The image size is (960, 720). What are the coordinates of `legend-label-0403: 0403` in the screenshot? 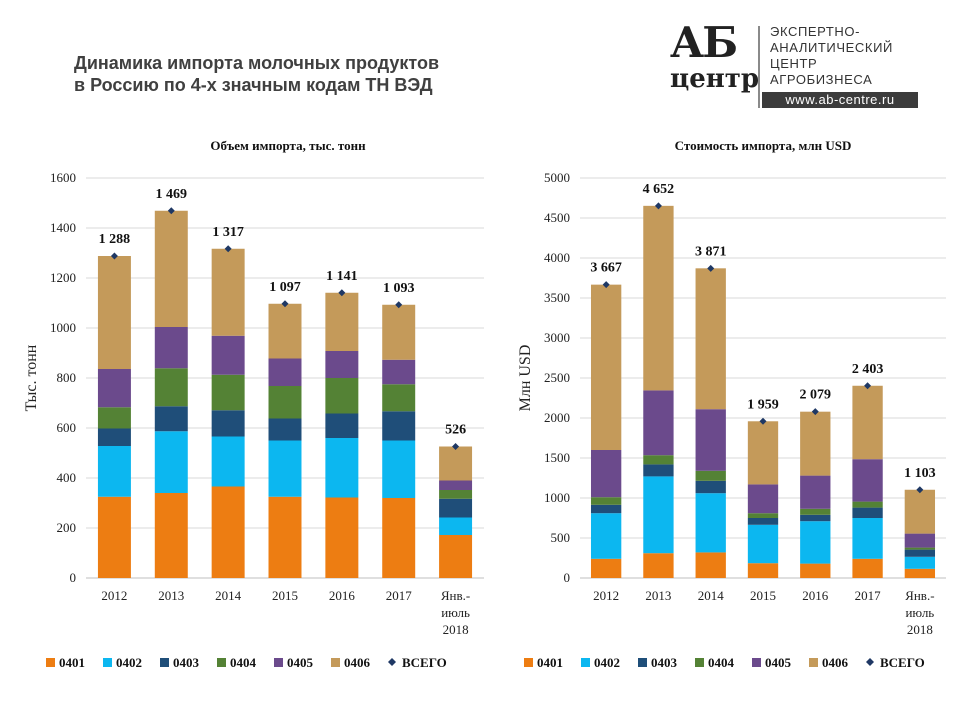 It's located at (186, 662).